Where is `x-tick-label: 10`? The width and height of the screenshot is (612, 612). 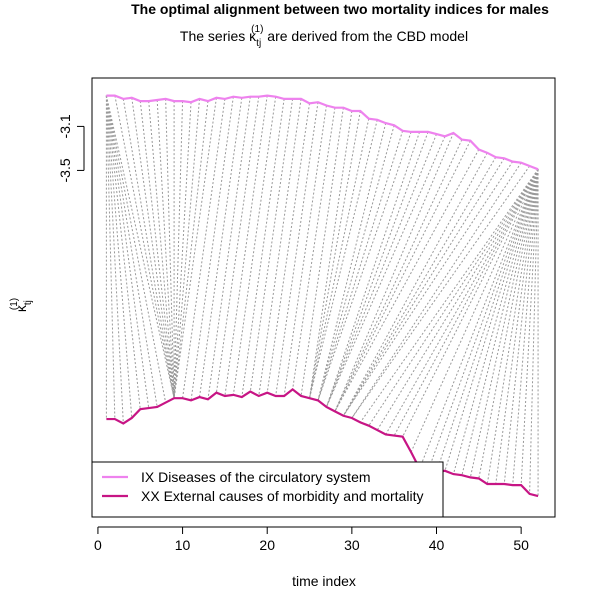 x-tick-label: 10 is located at coordinates (183, 545).